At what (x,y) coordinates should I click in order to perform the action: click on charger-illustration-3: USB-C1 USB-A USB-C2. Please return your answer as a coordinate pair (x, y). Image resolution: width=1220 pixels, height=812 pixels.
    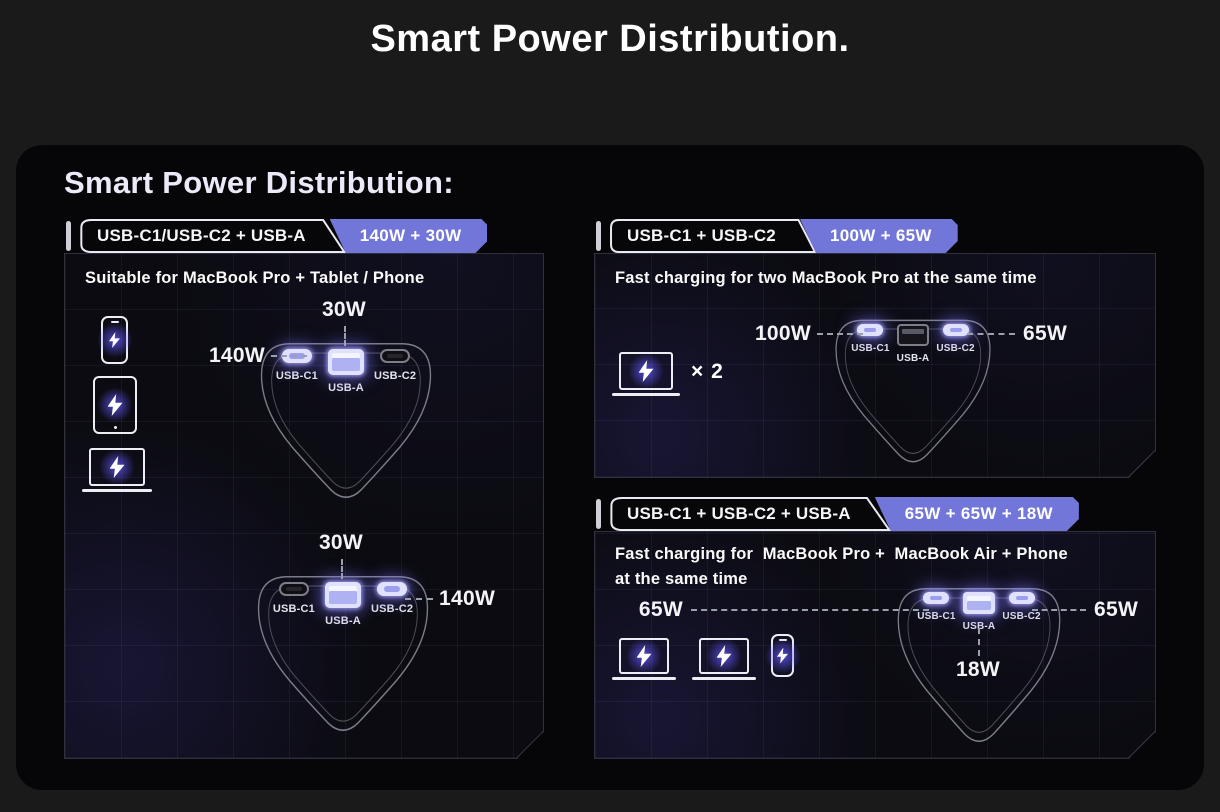
    Looking at the image, I should click on (913, 392).